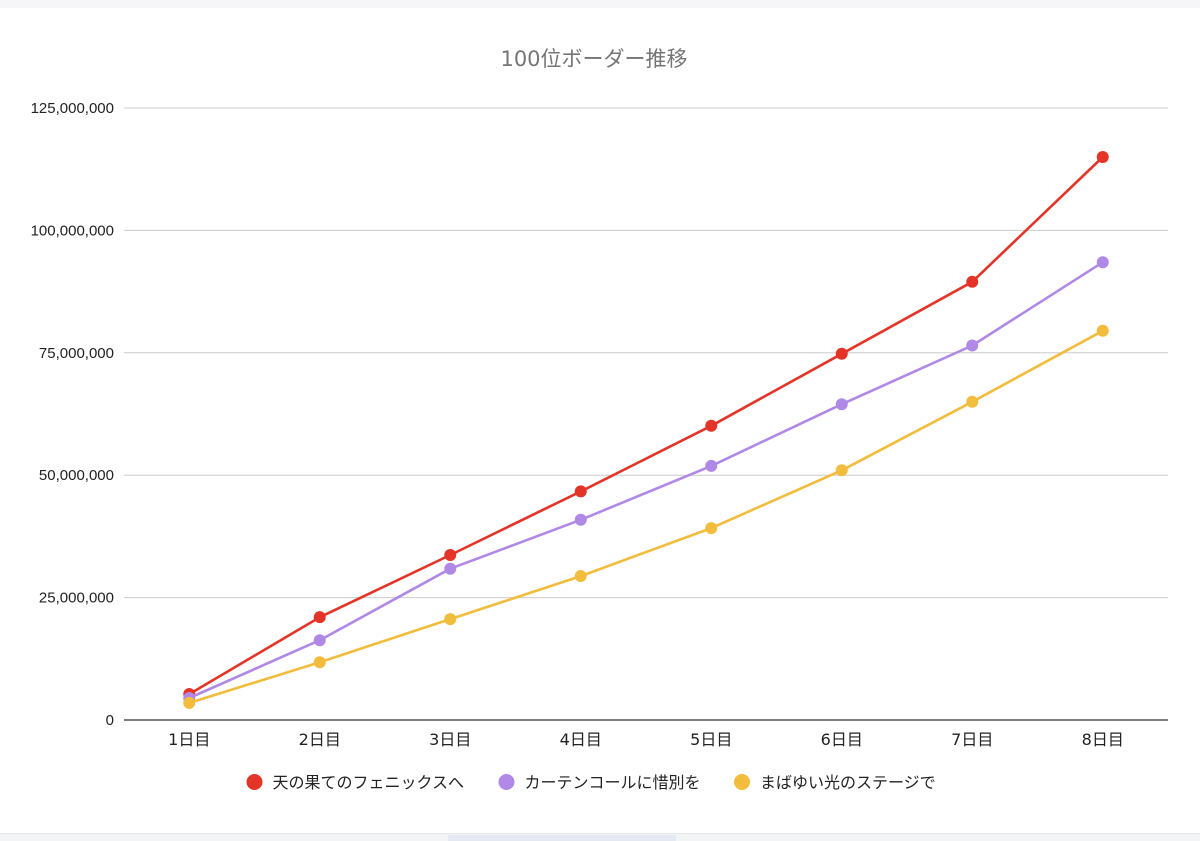 The width and height of the screenshot is (1200, 841). Describe the element at coordinates (593, 59) in the screenshot. I see `chart-title: 100位ボーダー推移` at that location.